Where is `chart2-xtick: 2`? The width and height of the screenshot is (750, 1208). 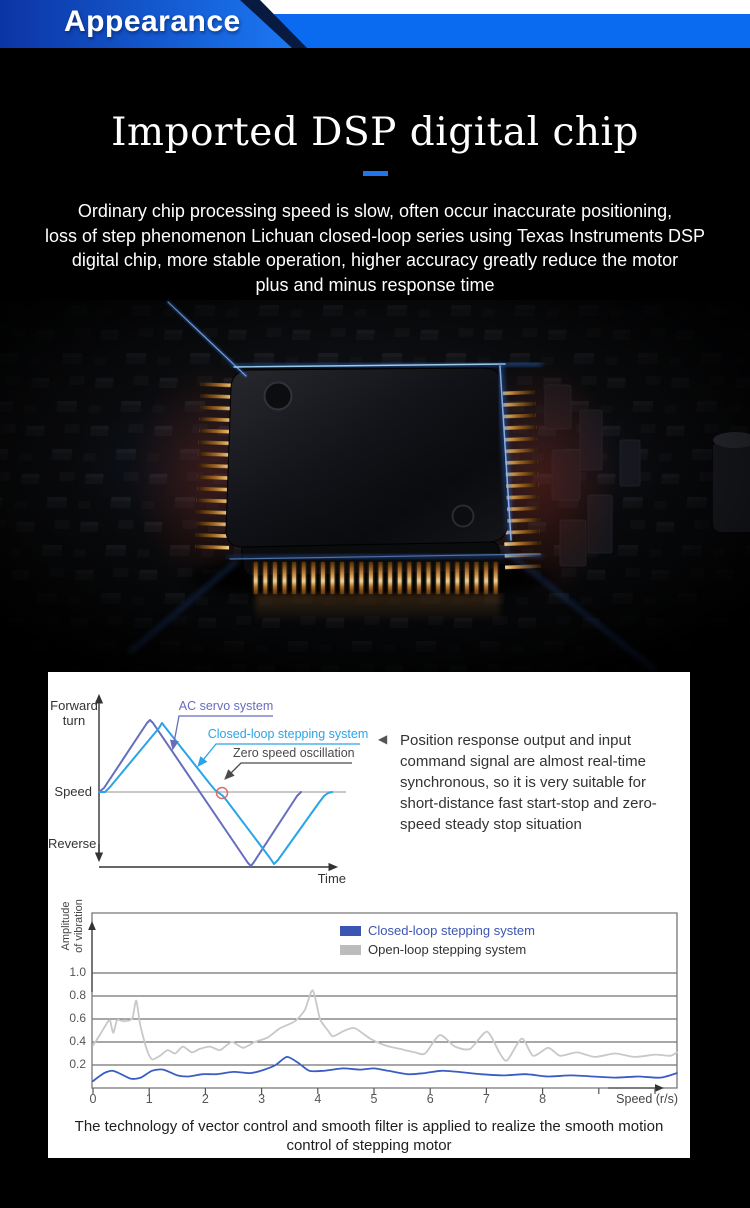
chart2-xtick: 2 is located at coordinates (205, 1099).